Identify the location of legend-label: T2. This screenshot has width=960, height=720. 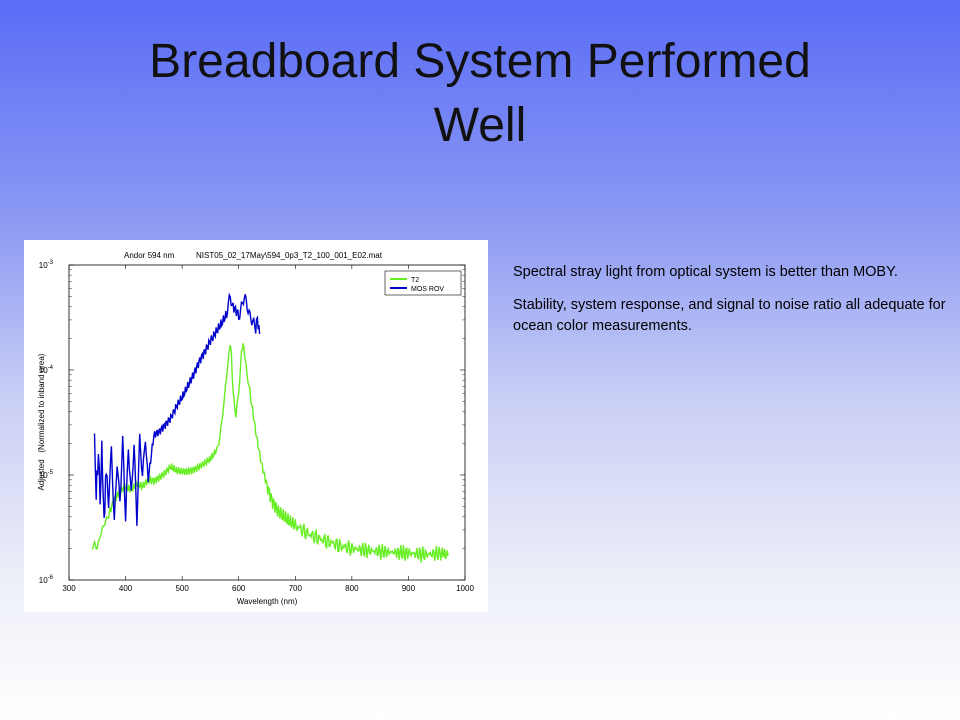
(415, 280).